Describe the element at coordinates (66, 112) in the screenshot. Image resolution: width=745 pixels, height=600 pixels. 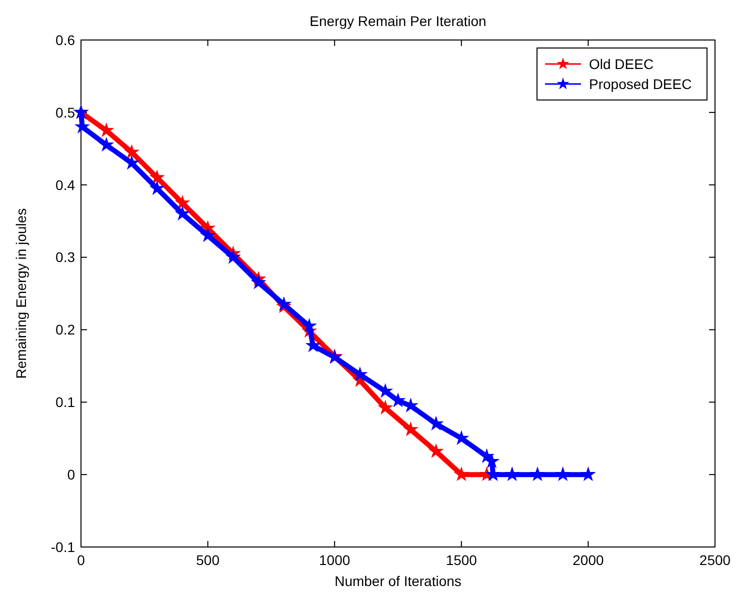
I see `y-tick-label: 0.5` at that location.